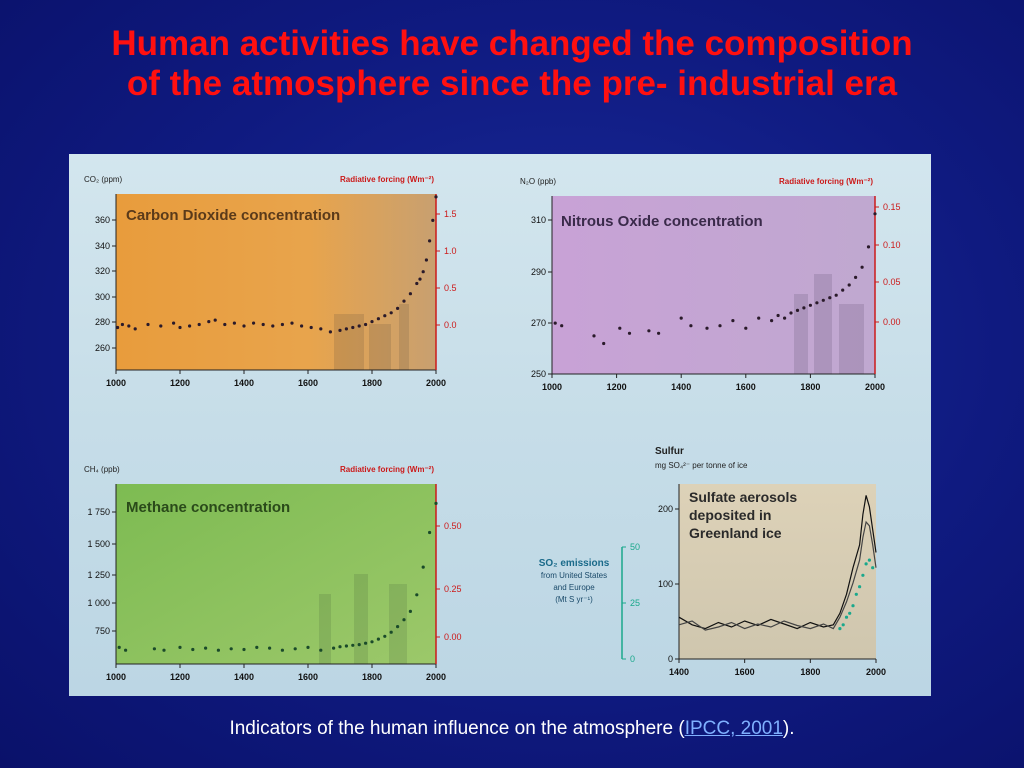 Image resolution: width=1024 pixels, height=768 pixels. Describe the element at coordinates (372, 383) in the screenshot. I see `co2-xtick-label: 1800` at that location.